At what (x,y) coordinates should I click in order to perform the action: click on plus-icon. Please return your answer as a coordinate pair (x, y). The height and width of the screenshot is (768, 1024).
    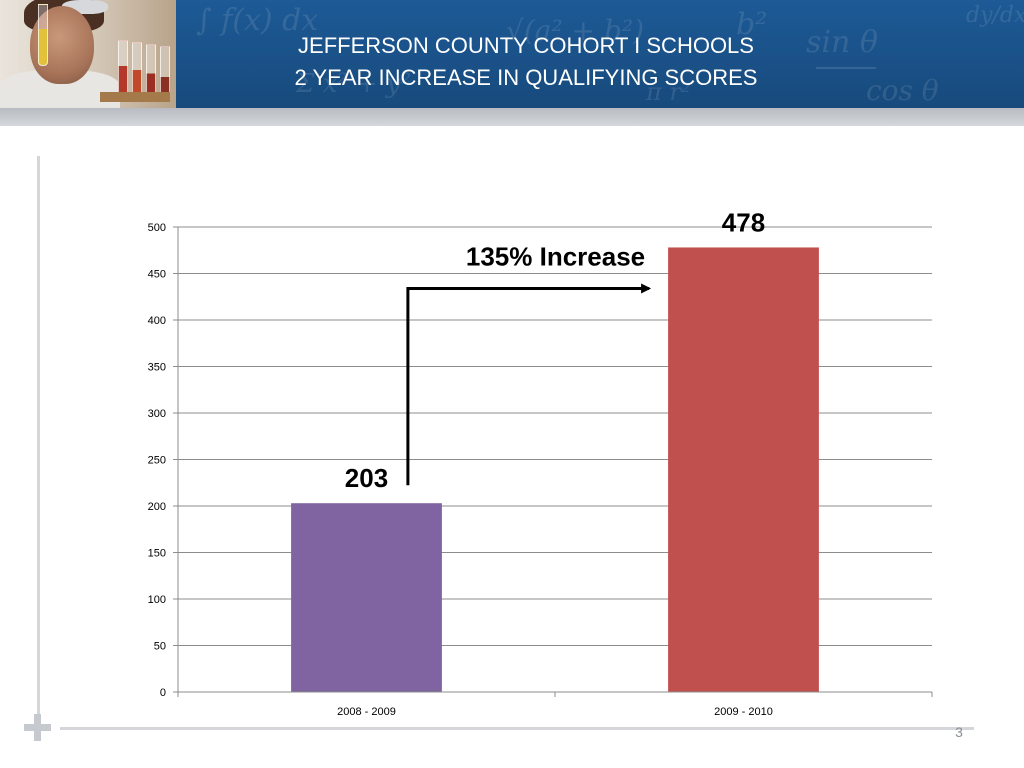
    Looking at the image, I should click on (37, 727).